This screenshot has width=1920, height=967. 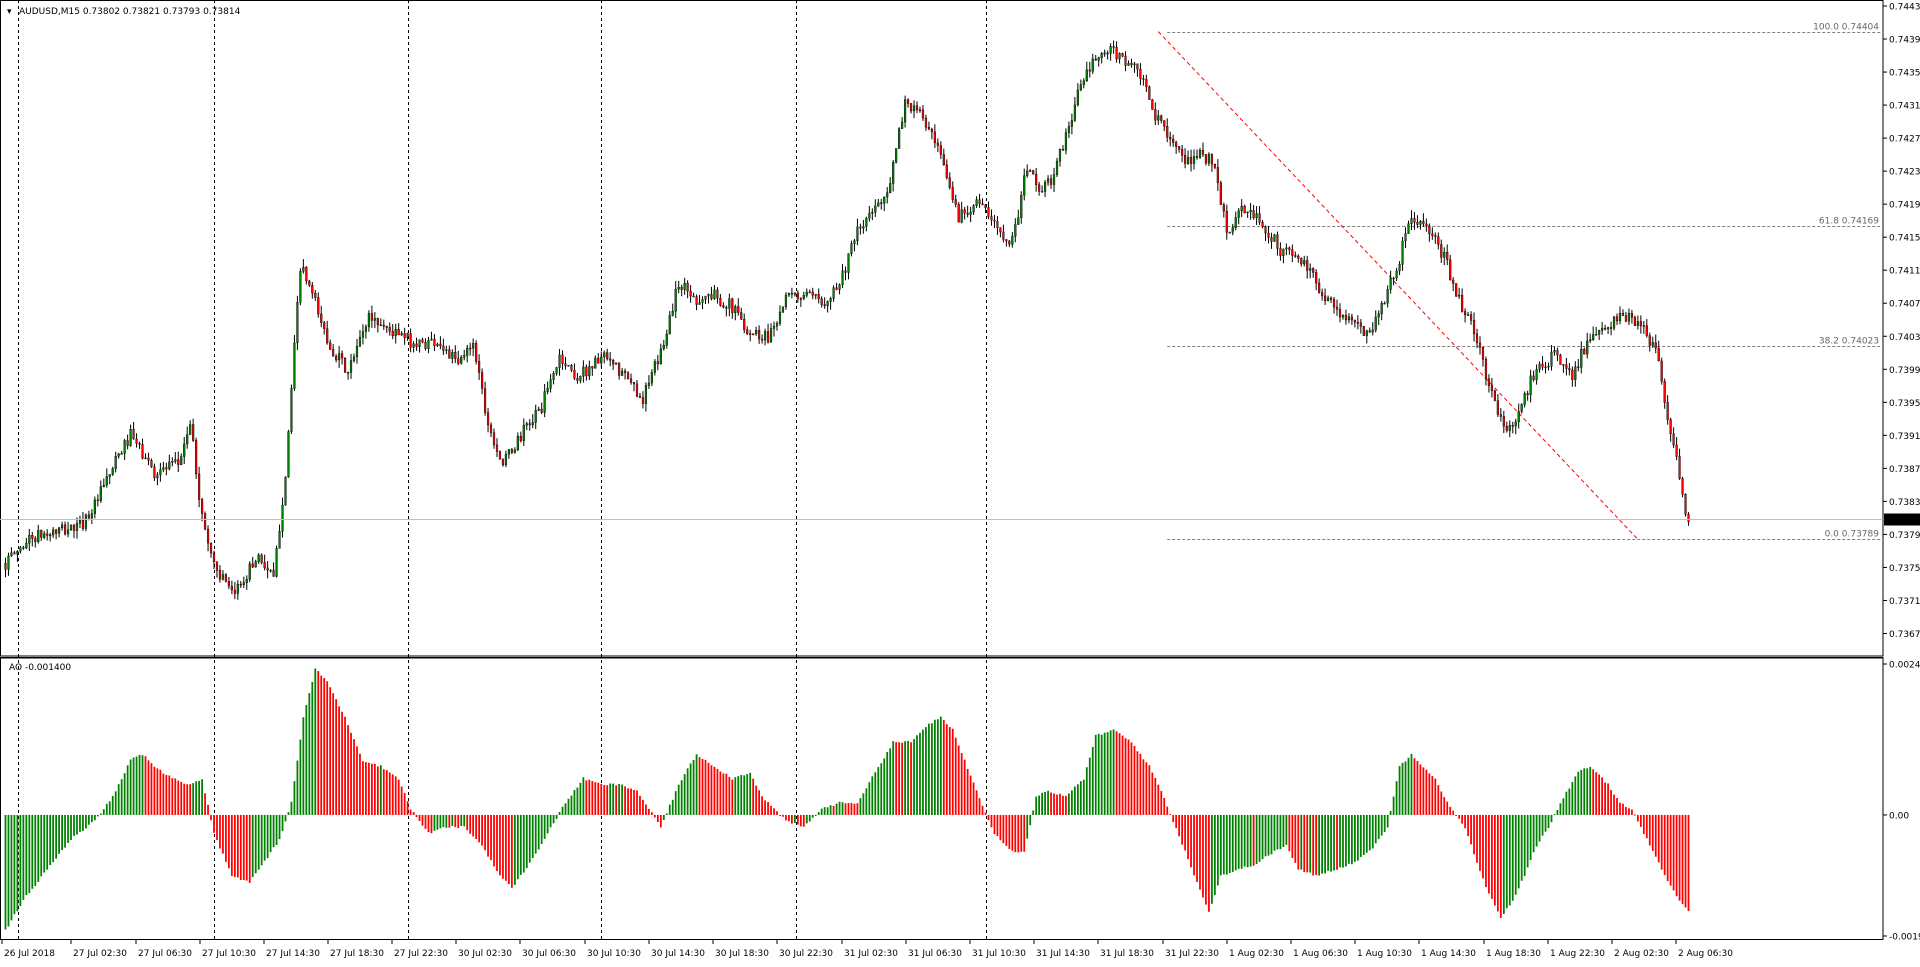 I want to click on price-tick-label: 0.73915, so click(x=1904, y=437).